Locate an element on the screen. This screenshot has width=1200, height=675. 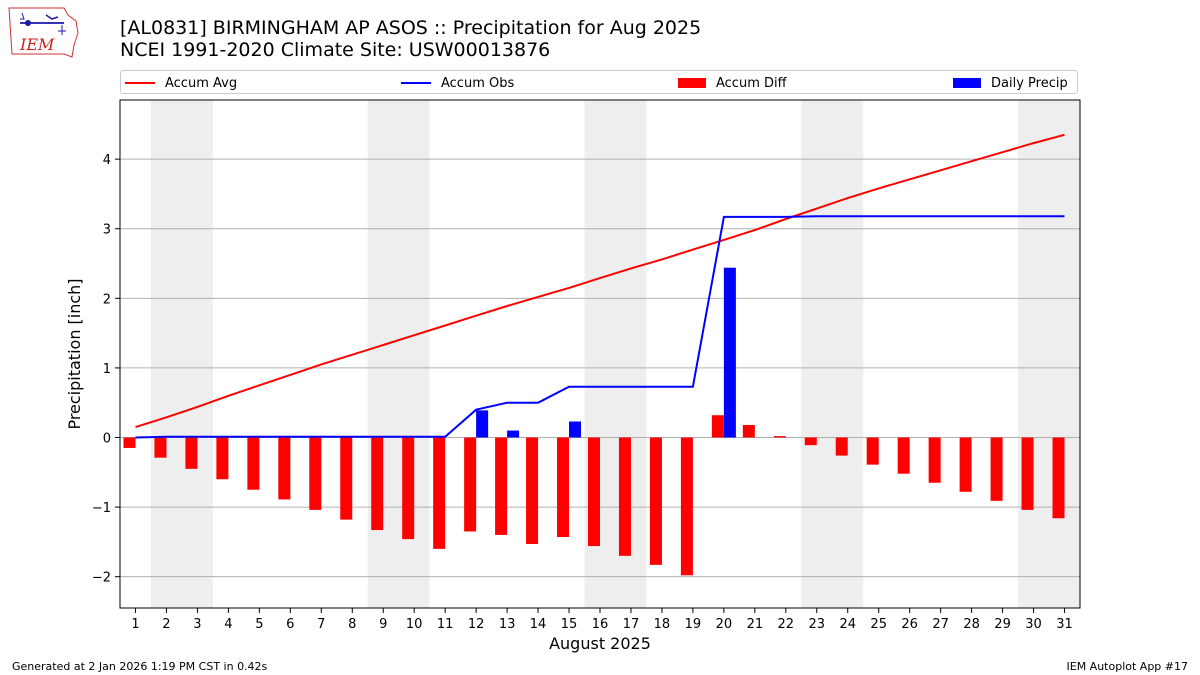
x-tick-label-11: 11 is located at coordinates (445, 624).